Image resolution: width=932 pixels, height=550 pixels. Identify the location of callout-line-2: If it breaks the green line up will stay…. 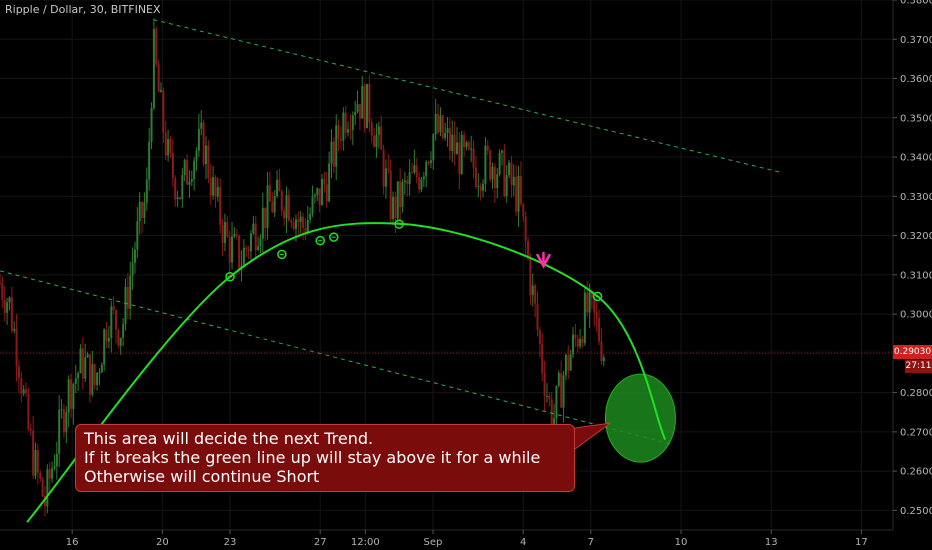
(312, 457).